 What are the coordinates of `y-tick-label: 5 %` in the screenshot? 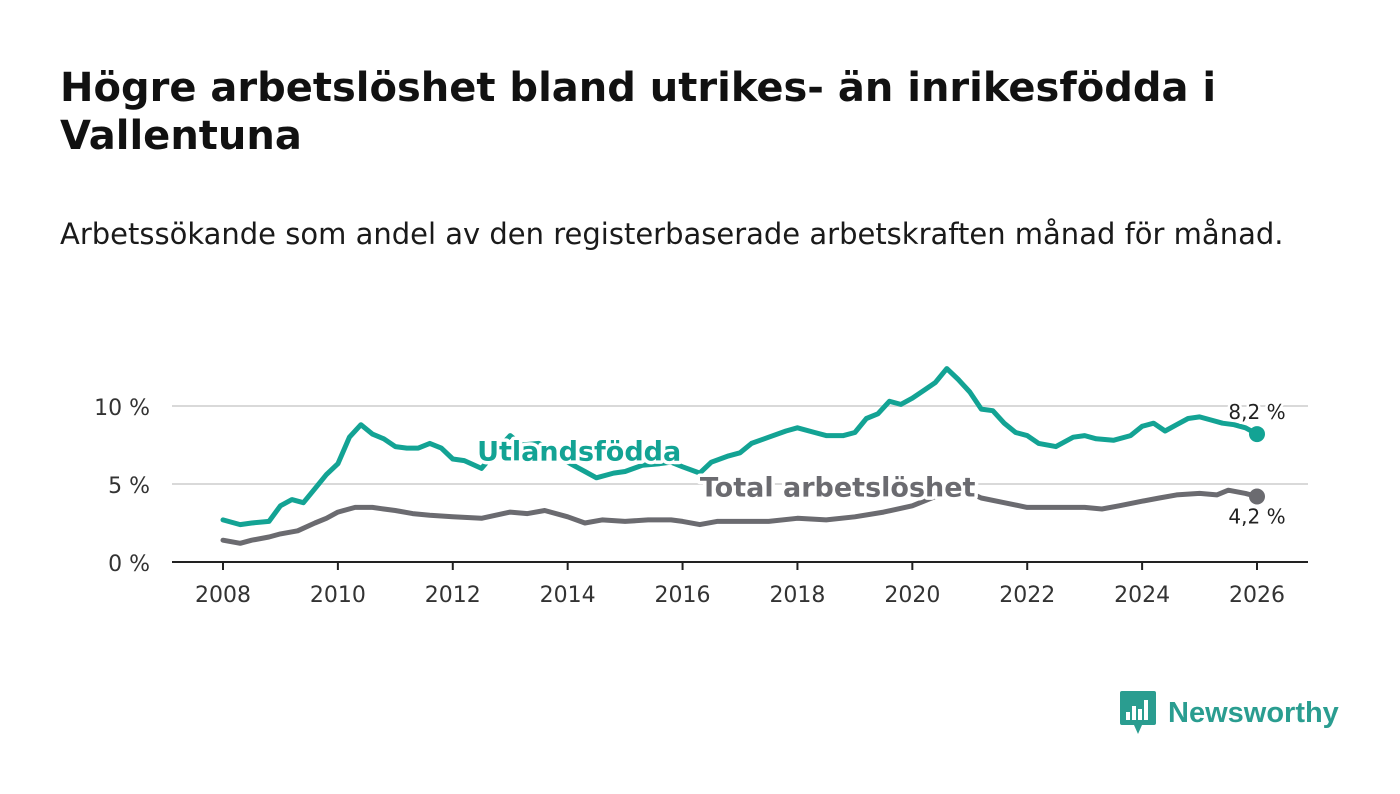 It's located at (129, 486).